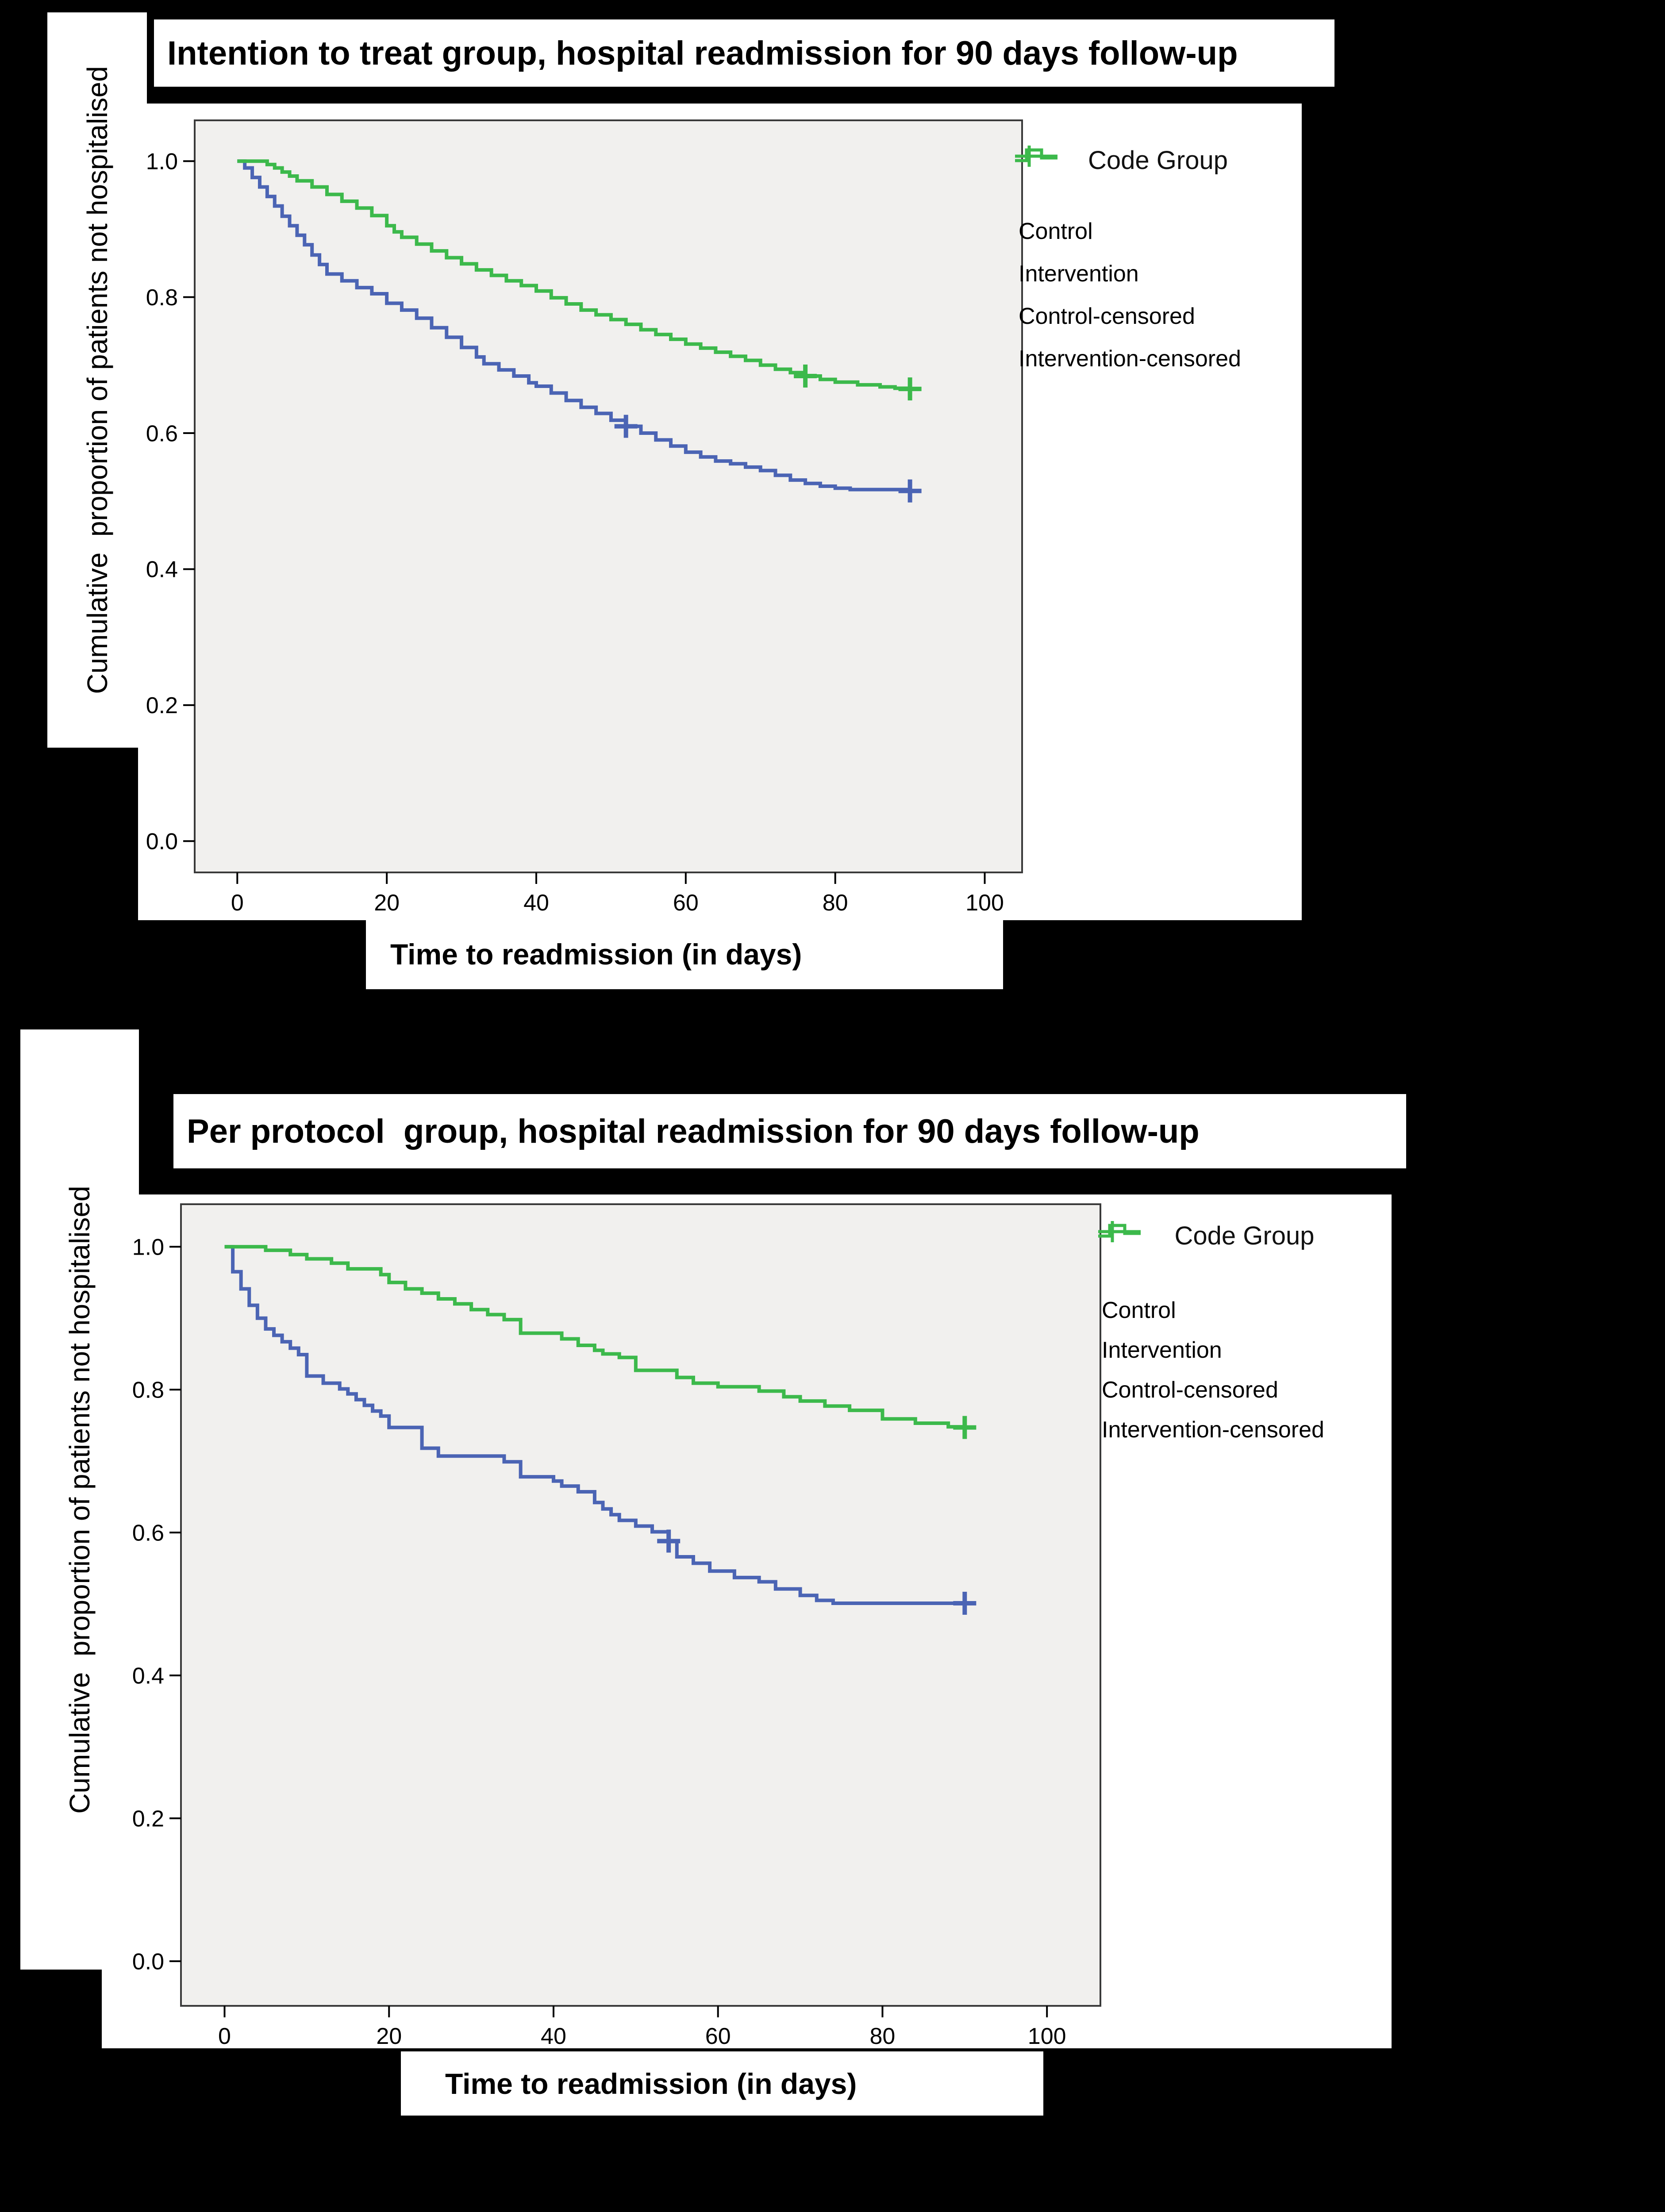  Describe the element at coordinates (1245, 1235) in the screenshot. I see `chart2-legend-title: Code Group` at that location.